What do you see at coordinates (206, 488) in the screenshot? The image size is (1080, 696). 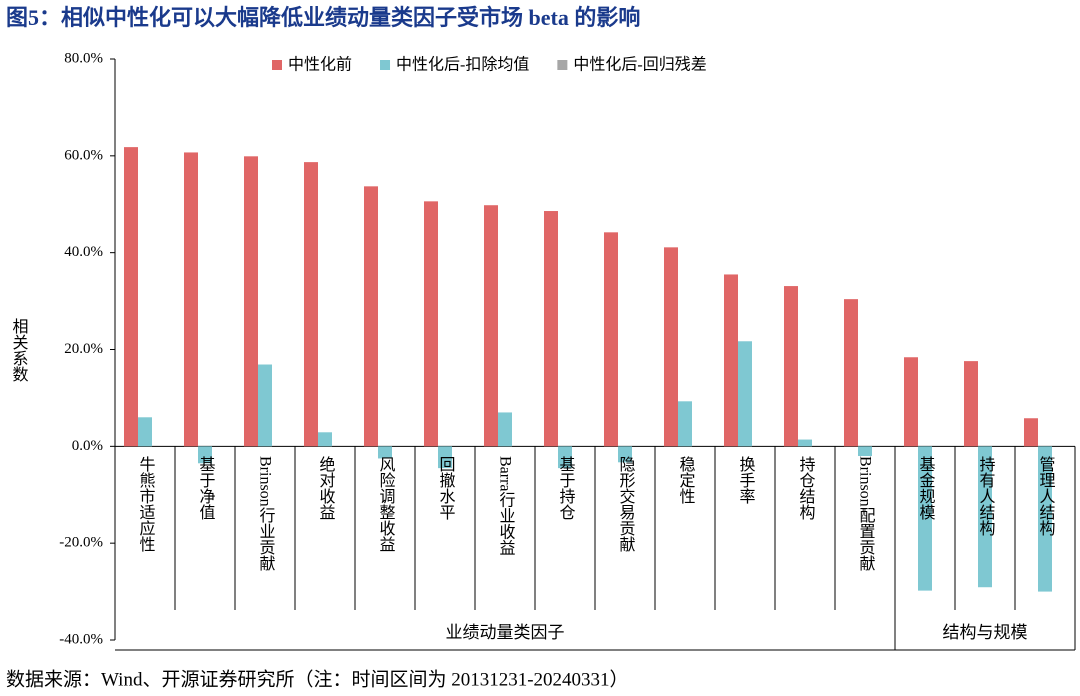 I see `x-tick-label: 基于净值` at bounding box center [206, 488].